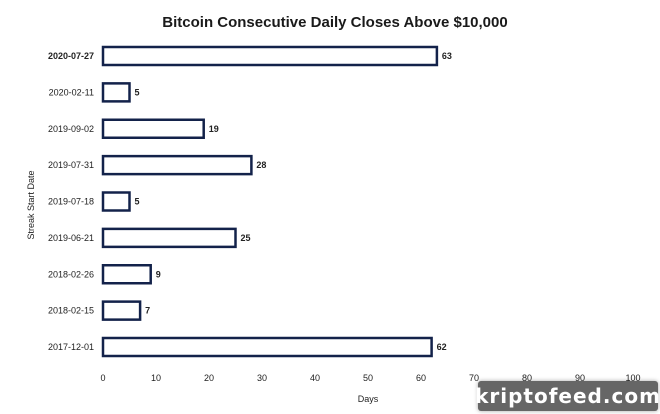 The width and height of the screenshot is (660, 414). What do you see at coordinates (71, 129) in the screenshot?
I see `y-tick-label-2019-09-02: 2019-09-02` at bounding box center [71, 129].